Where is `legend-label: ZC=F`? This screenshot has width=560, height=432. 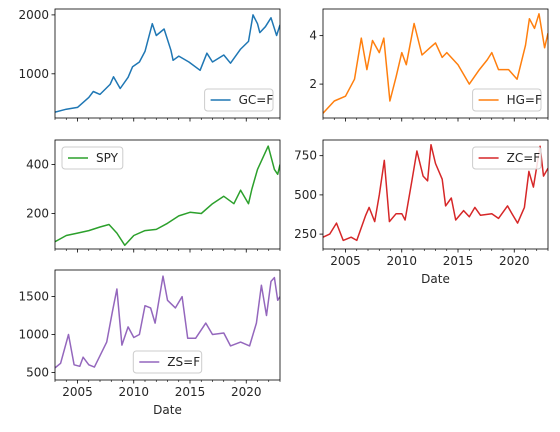 legend-label: ZC=F is located at coordinates (524, 158).